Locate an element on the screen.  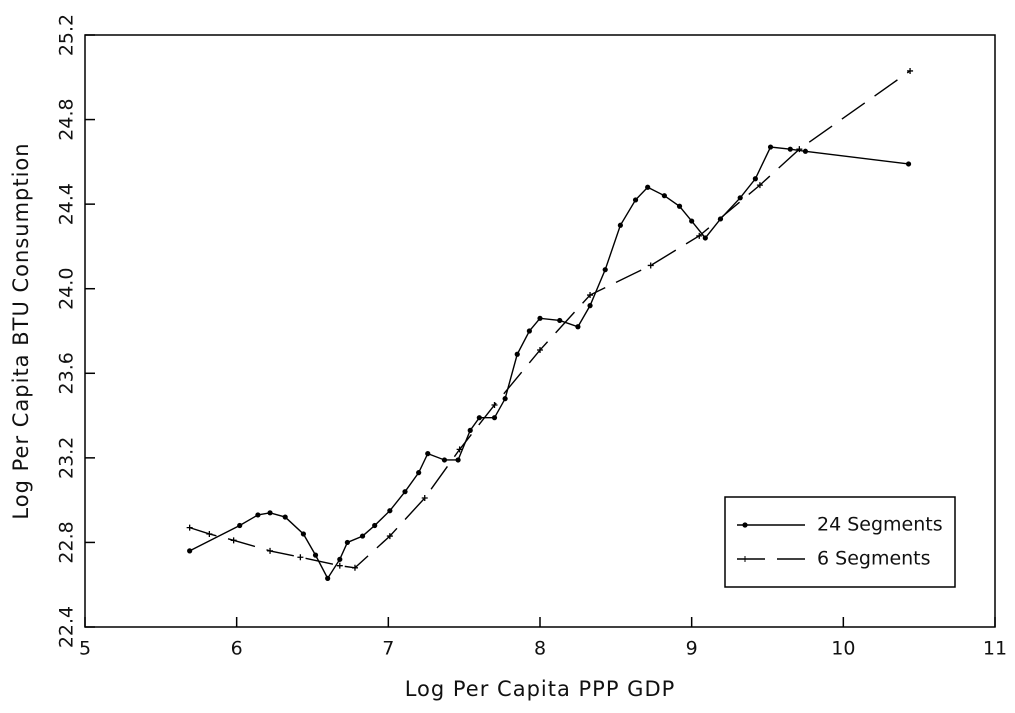
legend-label: 6 Segments is located at coordinates (874, 559).